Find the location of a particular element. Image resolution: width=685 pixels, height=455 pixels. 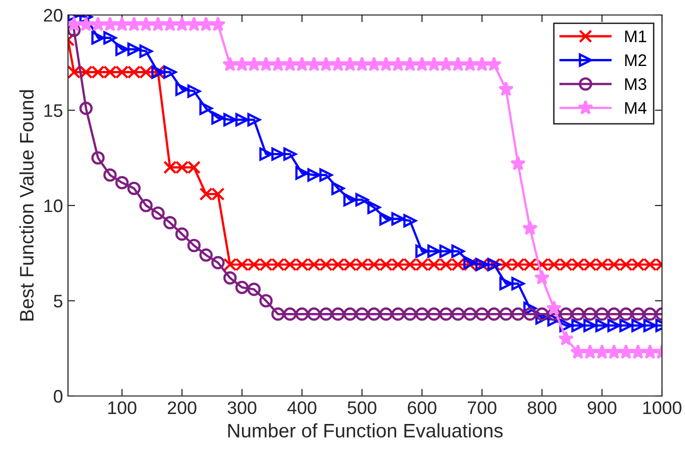

legend-label: M1 is located at coordinates (635, 36).